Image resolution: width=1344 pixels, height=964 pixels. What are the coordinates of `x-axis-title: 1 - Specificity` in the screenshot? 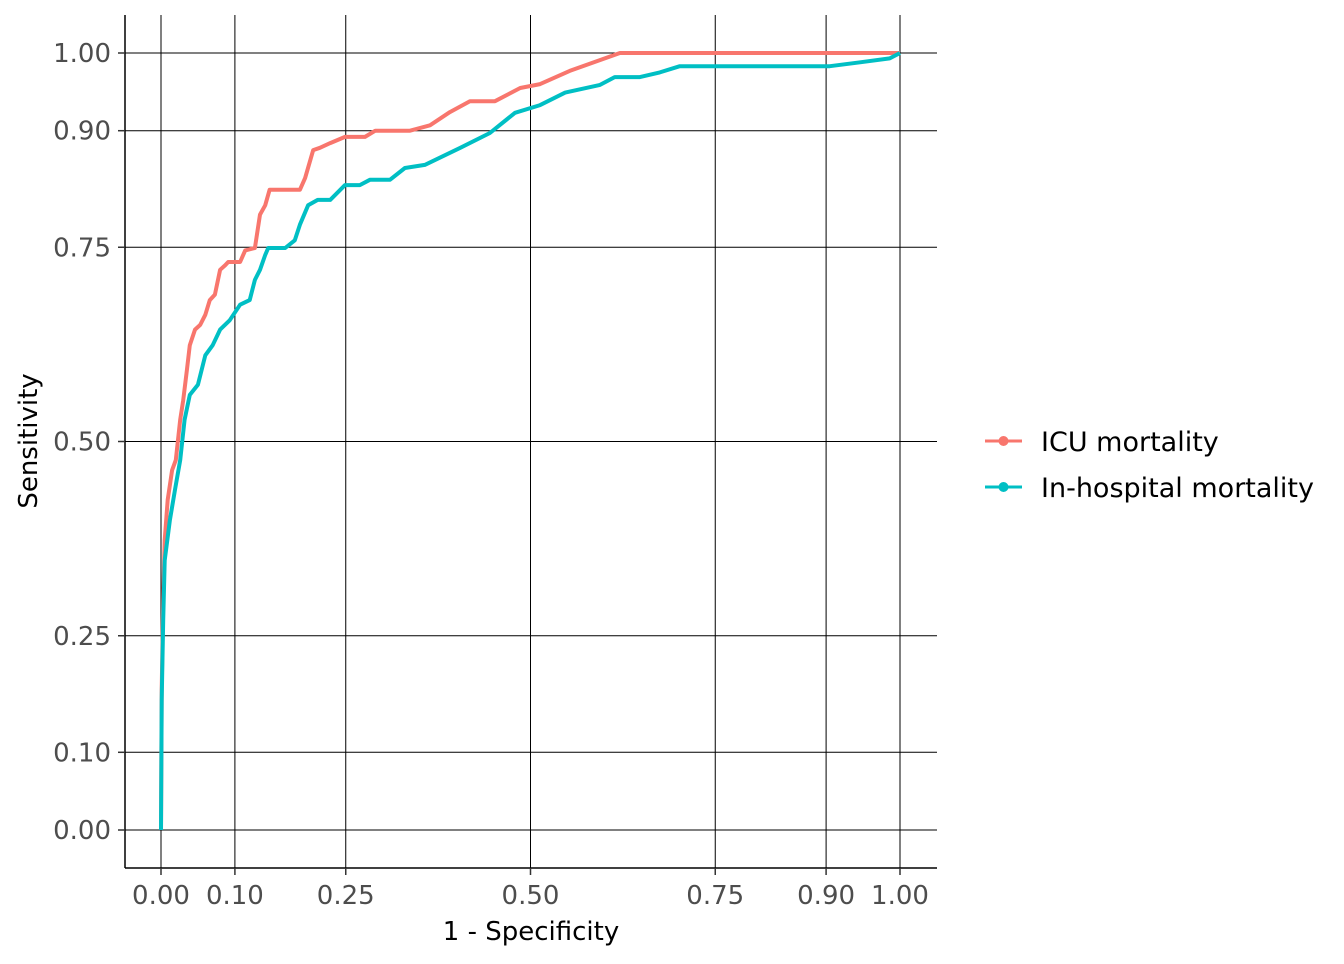 It's located at (531, 932).